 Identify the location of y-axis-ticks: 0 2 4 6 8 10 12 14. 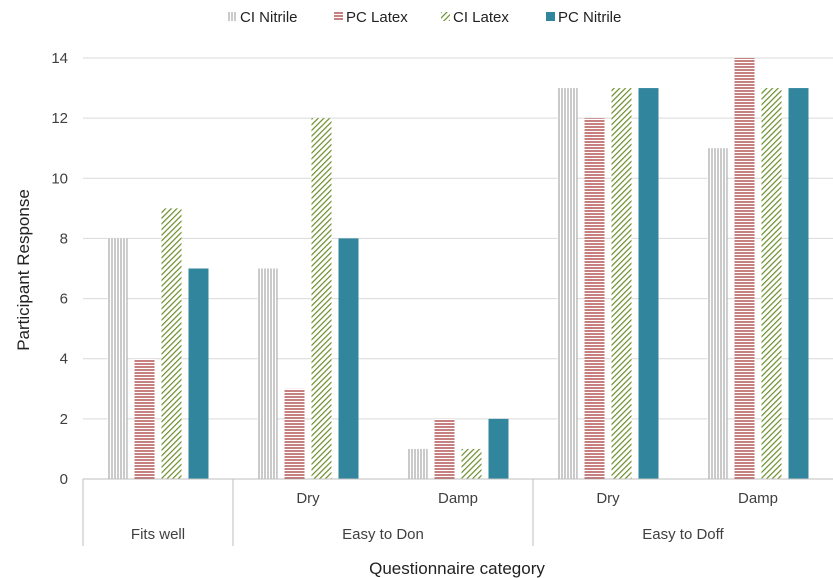
(59, 269).